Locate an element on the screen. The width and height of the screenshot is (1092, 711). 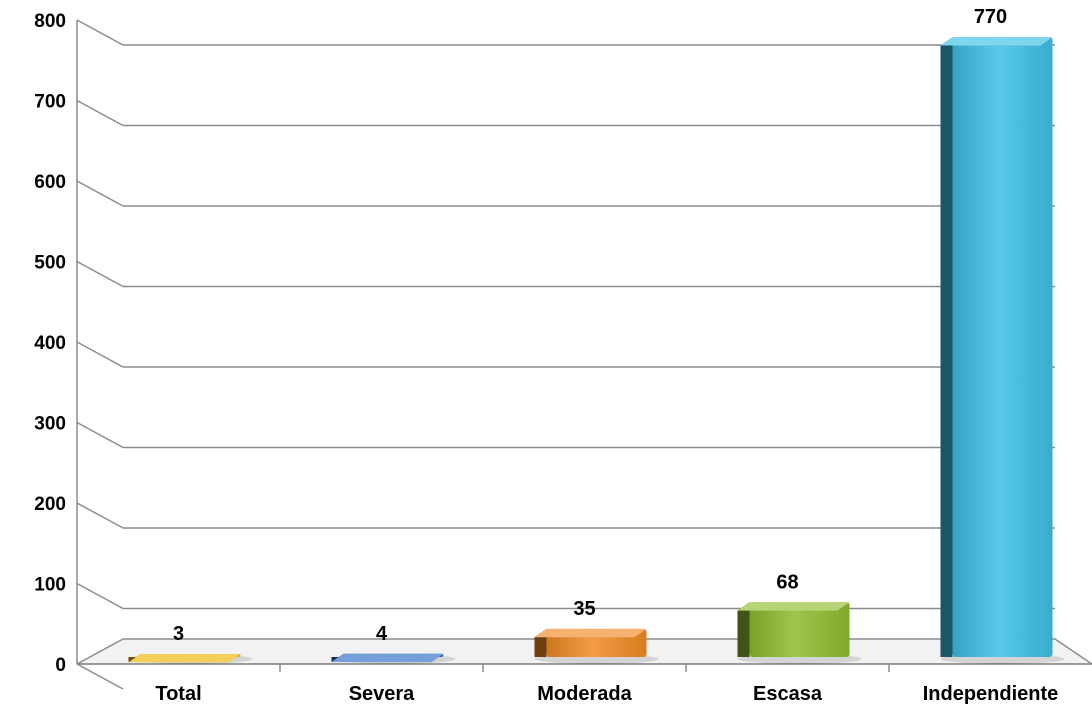
data-label: 68 is located at coordinates (787, 582).